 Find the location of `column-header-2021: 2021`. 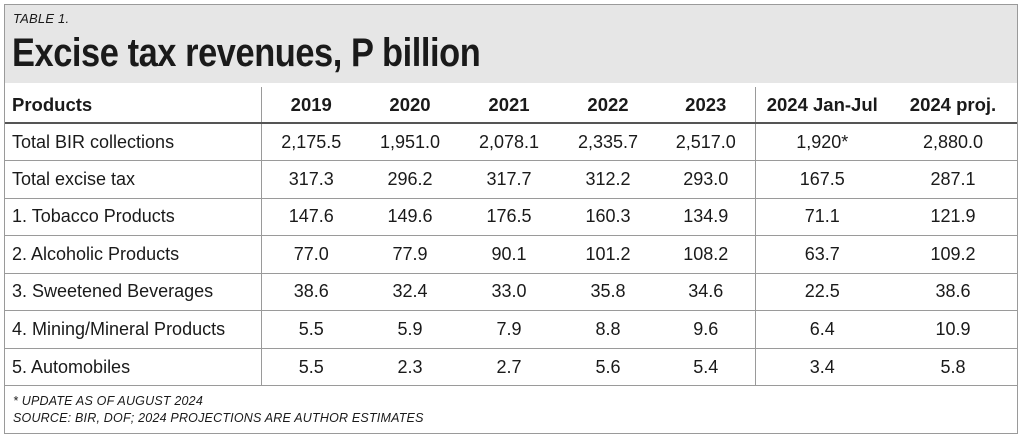

column-header-2021: 2021 is located at coordinates (509, 105).